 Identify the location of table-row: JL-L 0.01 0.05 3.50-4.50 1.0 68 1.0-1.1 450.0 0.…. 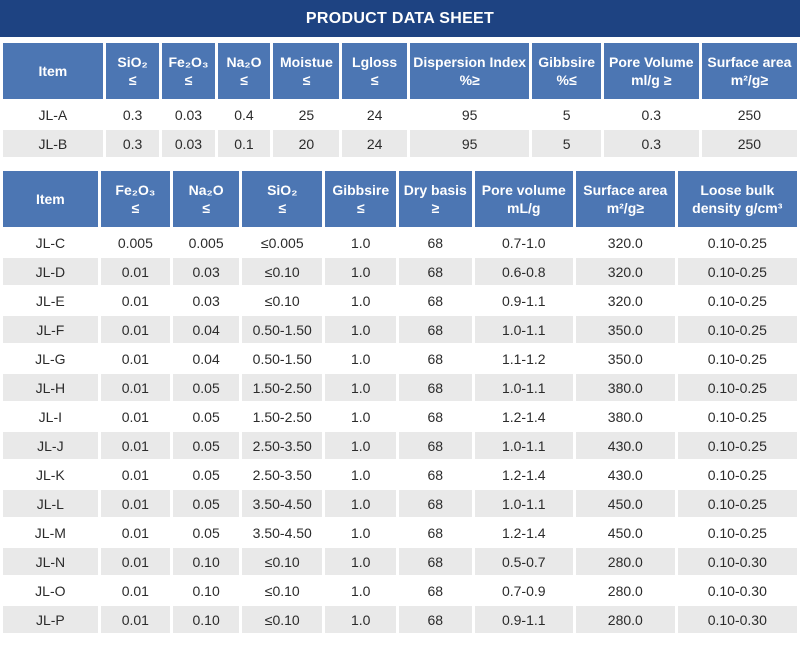
(400, 503).